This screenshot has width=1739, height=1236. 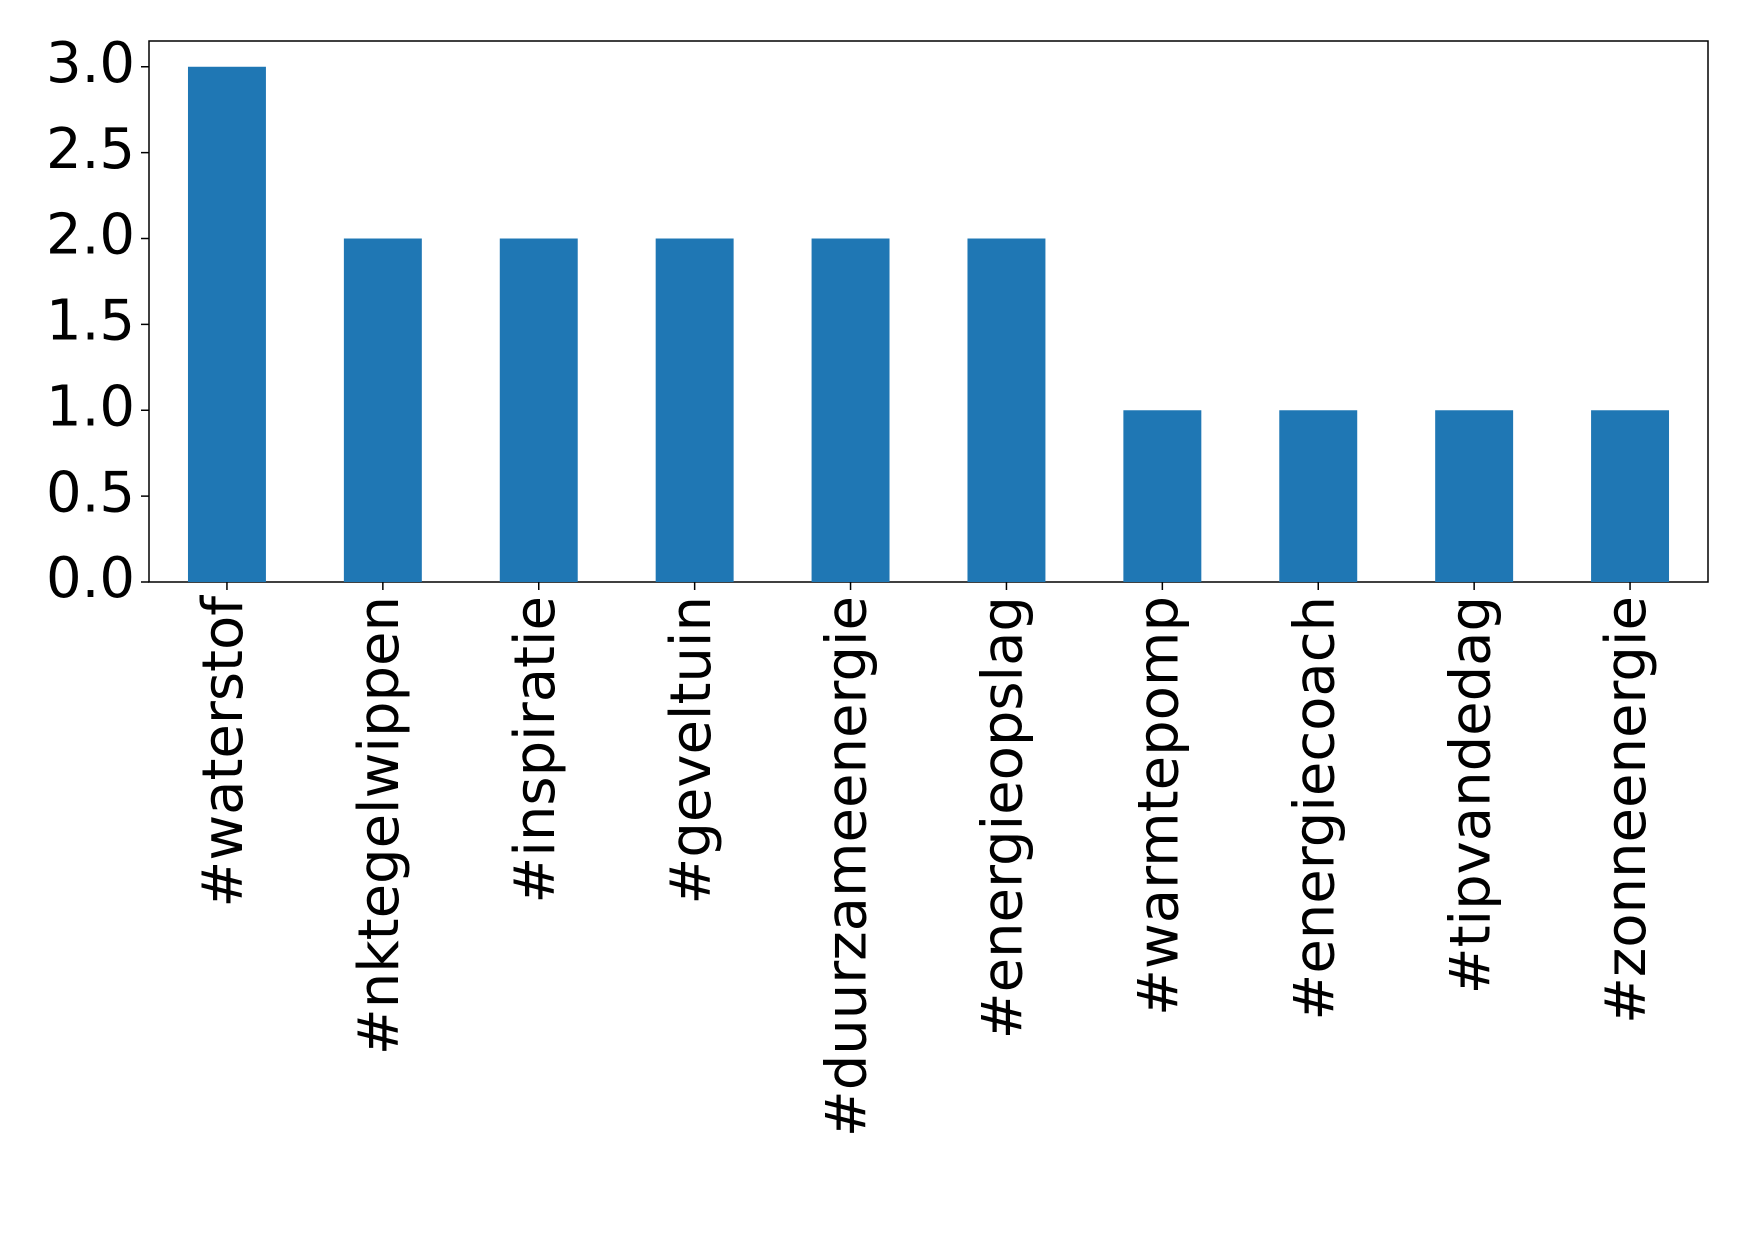 I want to click on x-tick-label: #energiecoach, so click(x=1314, y=808).